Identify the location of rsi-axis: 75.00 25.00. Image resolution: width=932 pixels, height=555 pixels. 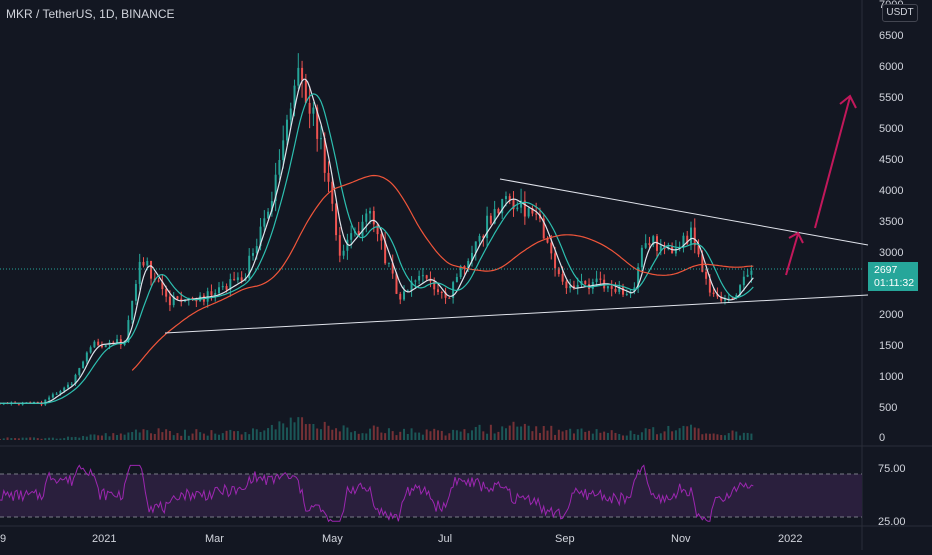
(892, 495).